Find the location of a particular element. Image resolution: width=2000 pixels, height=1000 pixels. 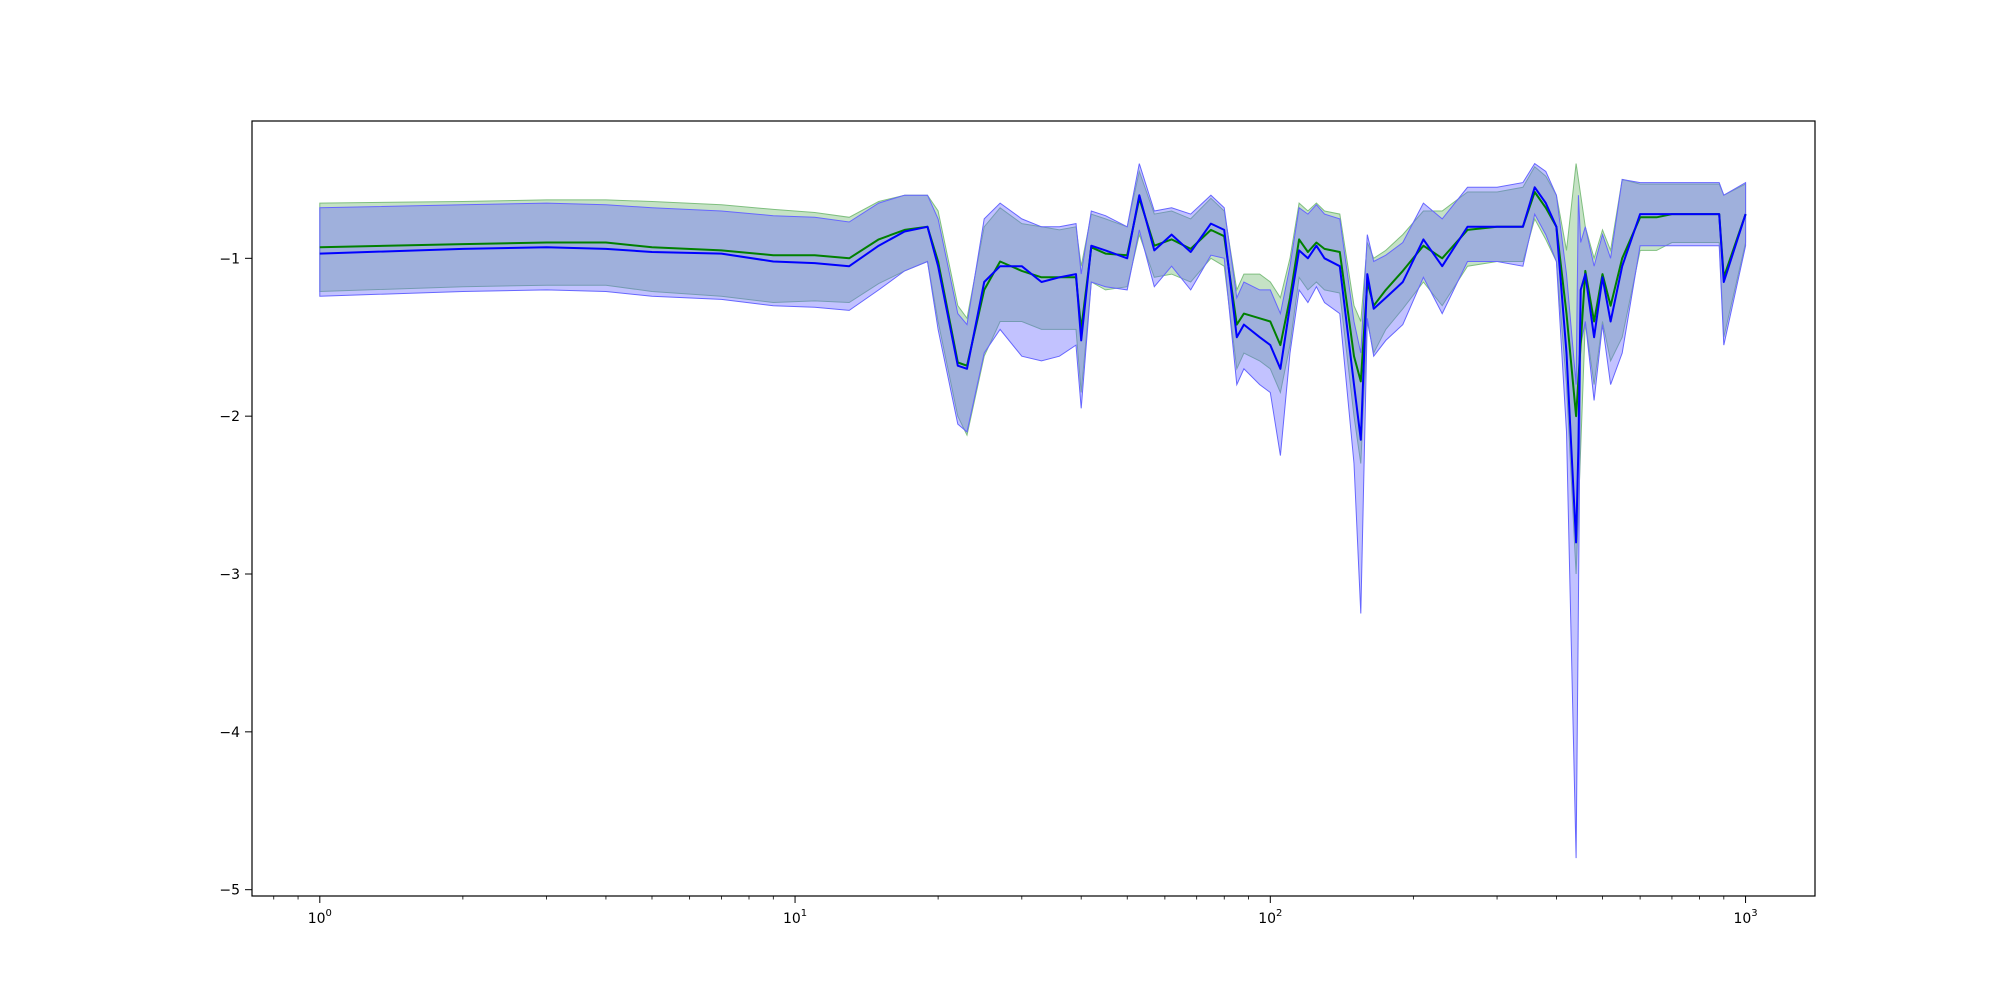

y-axis-ticks: −1 −2 −3 −4 −5 is located at coordinates (235, 575).